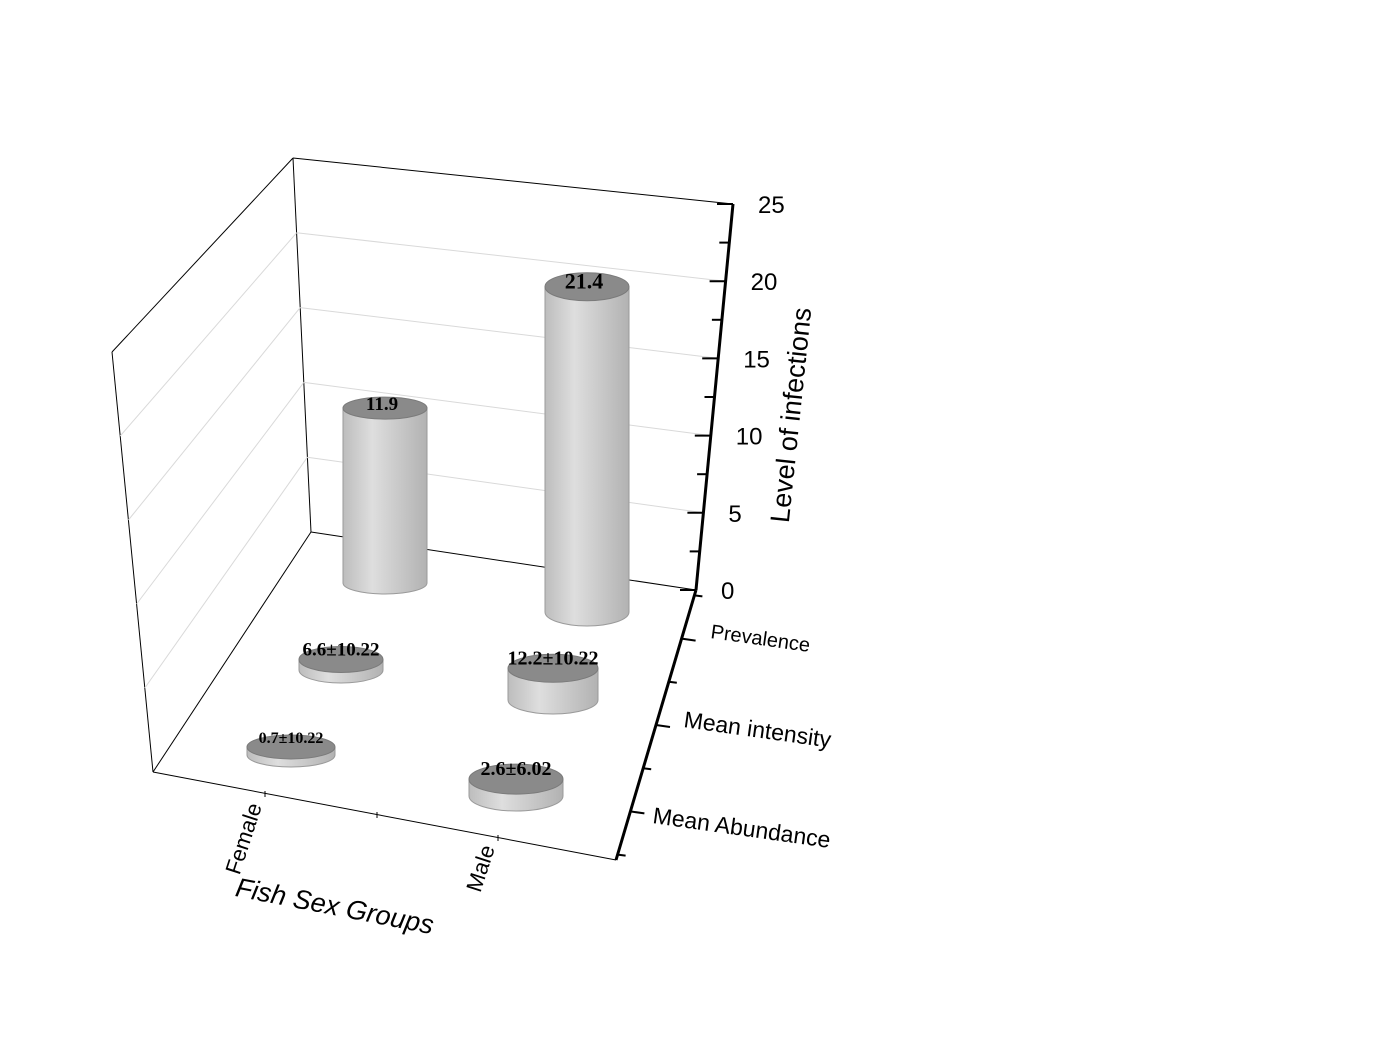  What do you see at coordinates (741, 827) in the screenshot?
I see `series-tick-label: Mean Abundance` at bounding box center [741, 827].